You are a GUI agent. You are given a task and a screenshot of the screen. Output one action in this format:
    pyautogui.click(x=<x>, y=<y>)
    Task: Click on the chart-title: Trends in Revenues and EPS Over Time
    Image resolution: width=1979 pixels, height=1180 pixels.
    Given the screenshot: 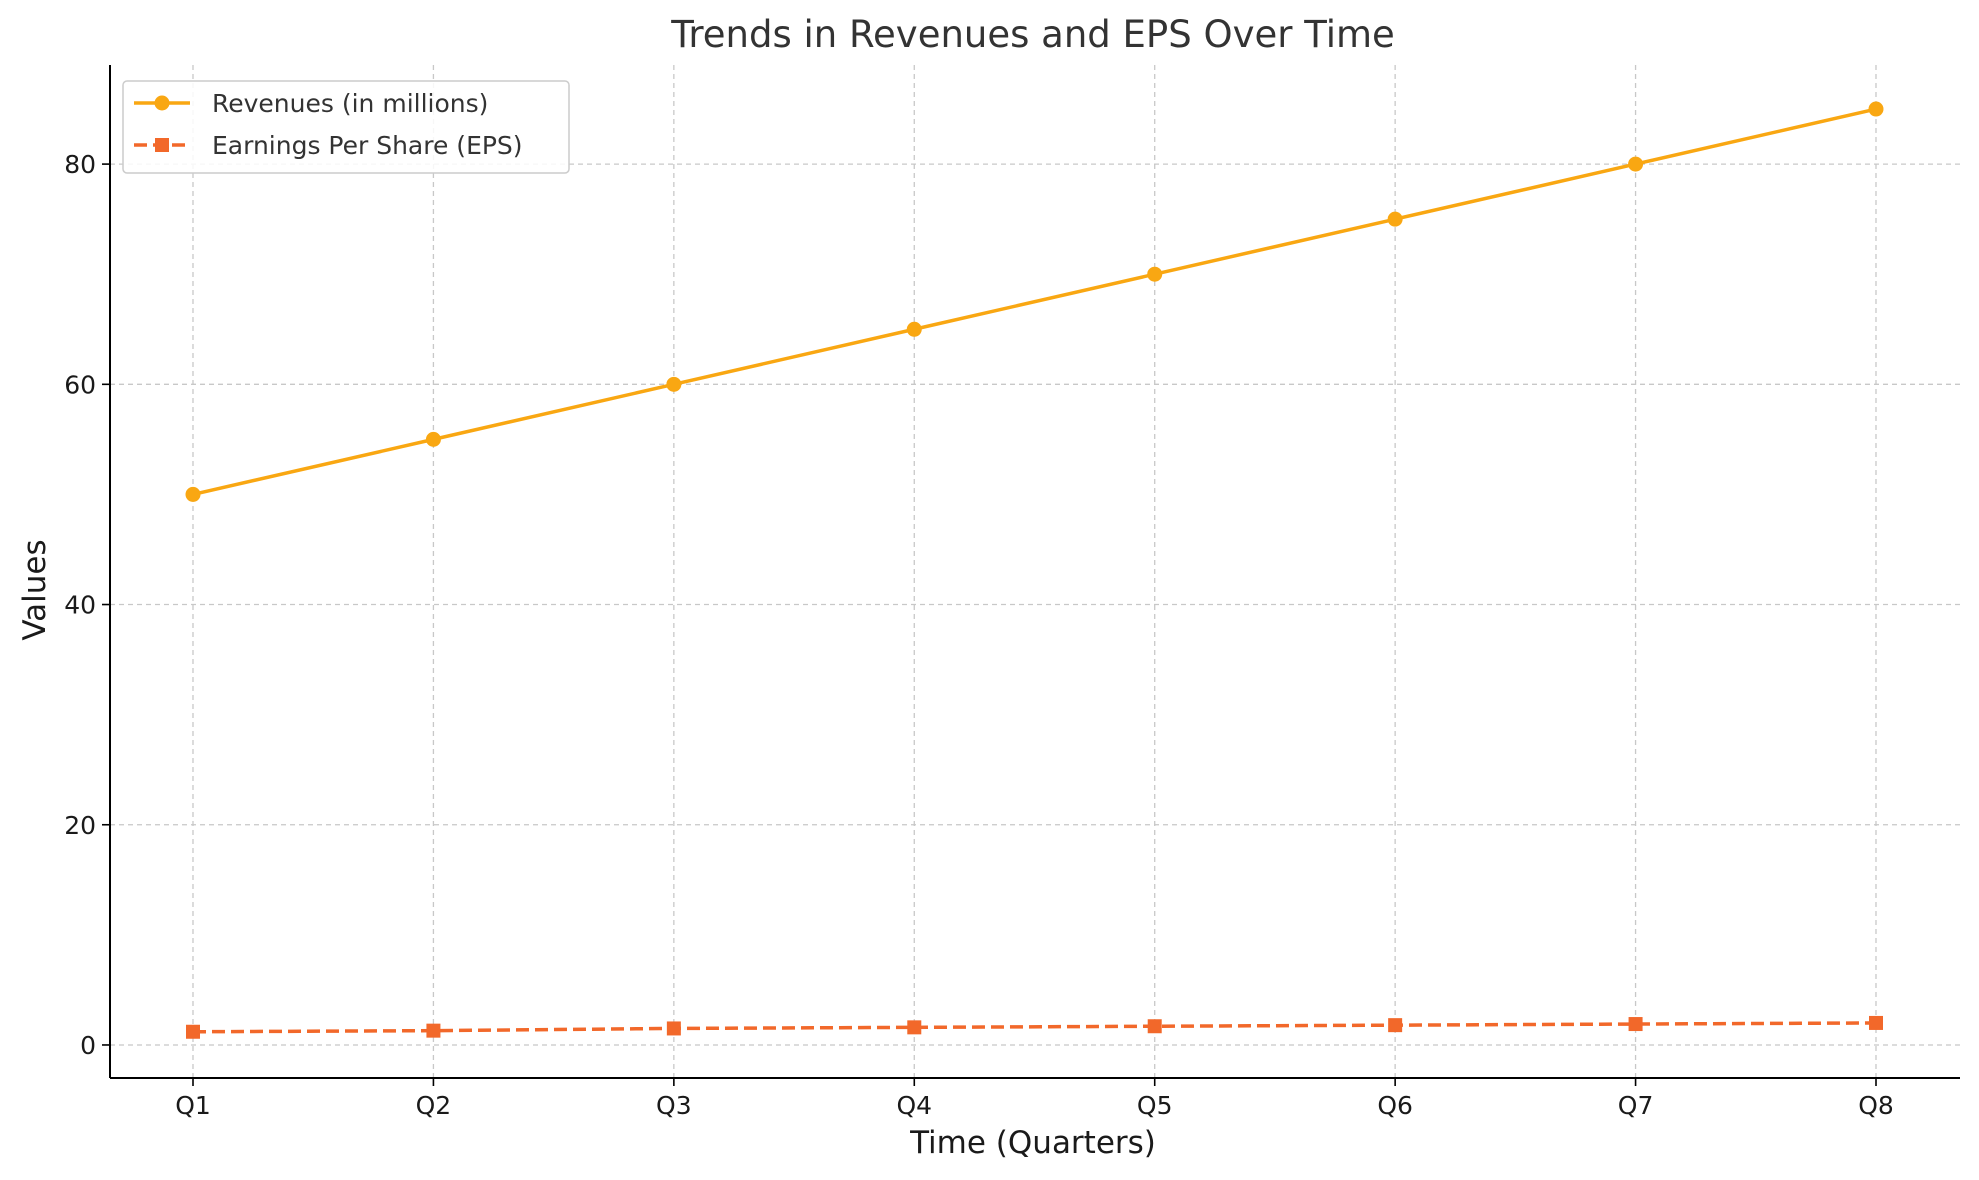 What is the action you would take?
    pyautogui.click(x=1032, y=34)
    